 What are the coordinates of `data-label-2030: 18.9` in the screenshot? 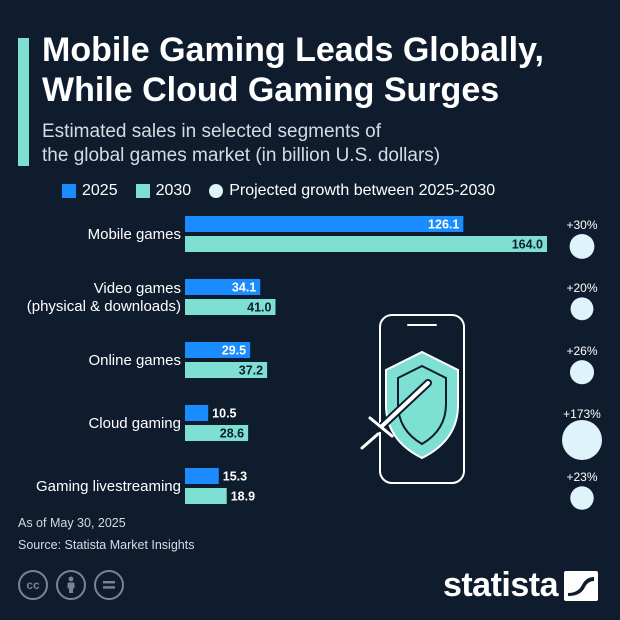 It's located at (243, 497).